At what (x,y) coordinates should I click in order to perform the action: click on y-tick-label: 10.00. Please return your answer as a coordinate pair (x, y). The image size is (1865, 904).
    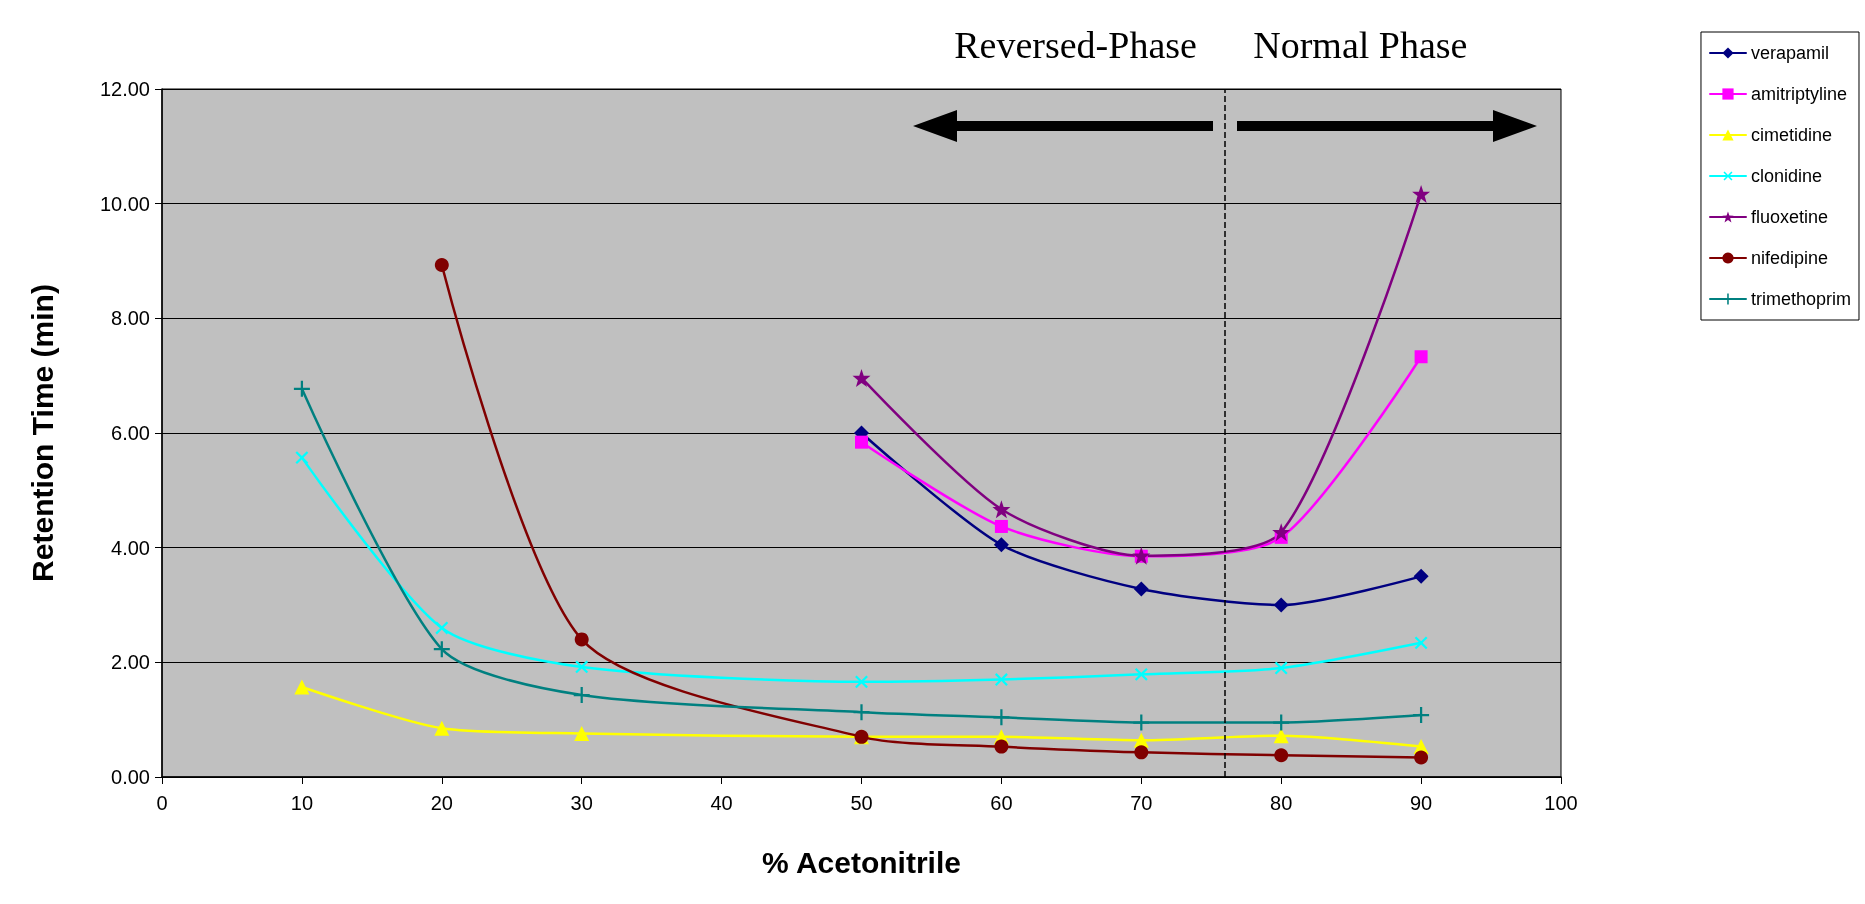
    Looking at the image, I should click on (124, 203).